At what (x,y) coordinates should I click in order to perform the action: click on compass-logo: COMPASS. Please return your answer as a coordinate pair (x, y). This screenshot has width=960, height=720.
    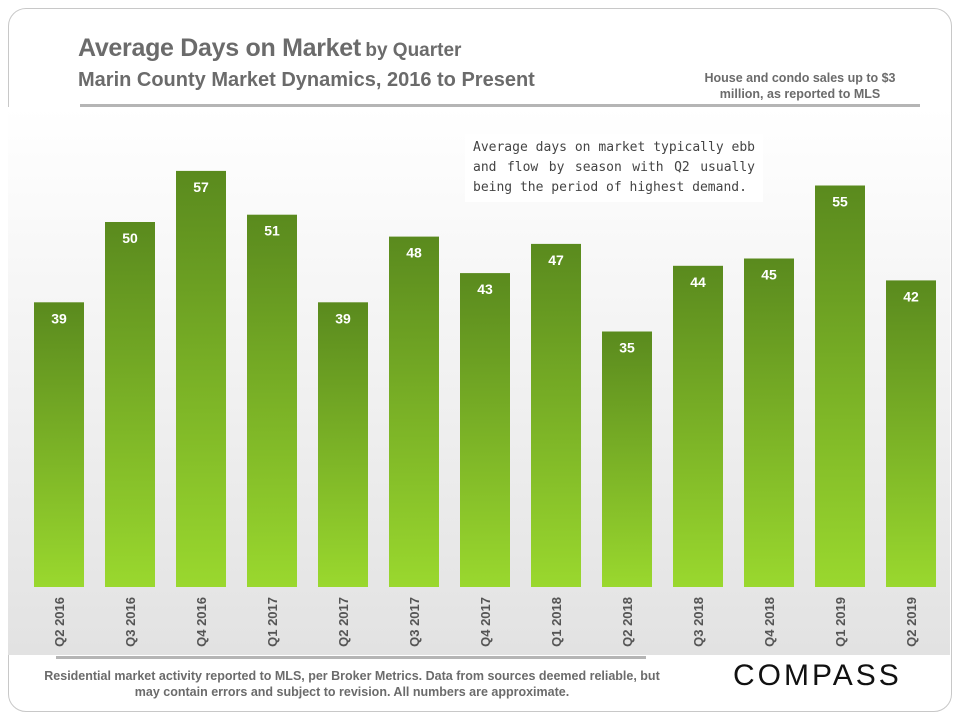
    Looking at the image, I should click on (817, 675).